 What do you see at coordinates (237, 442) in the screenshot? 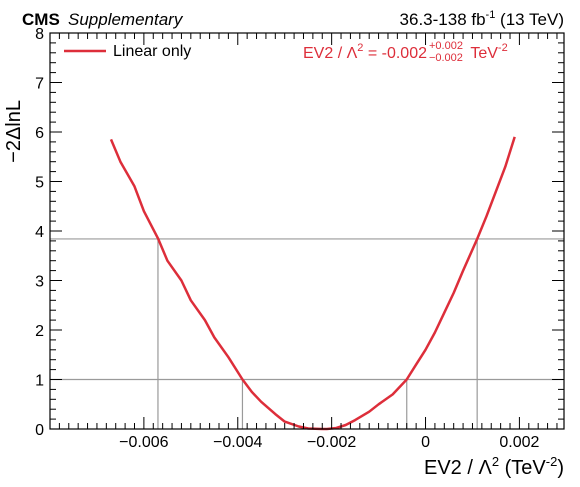
I see `x-tick-label-1: −0.004` at bounding box center [237, 442].